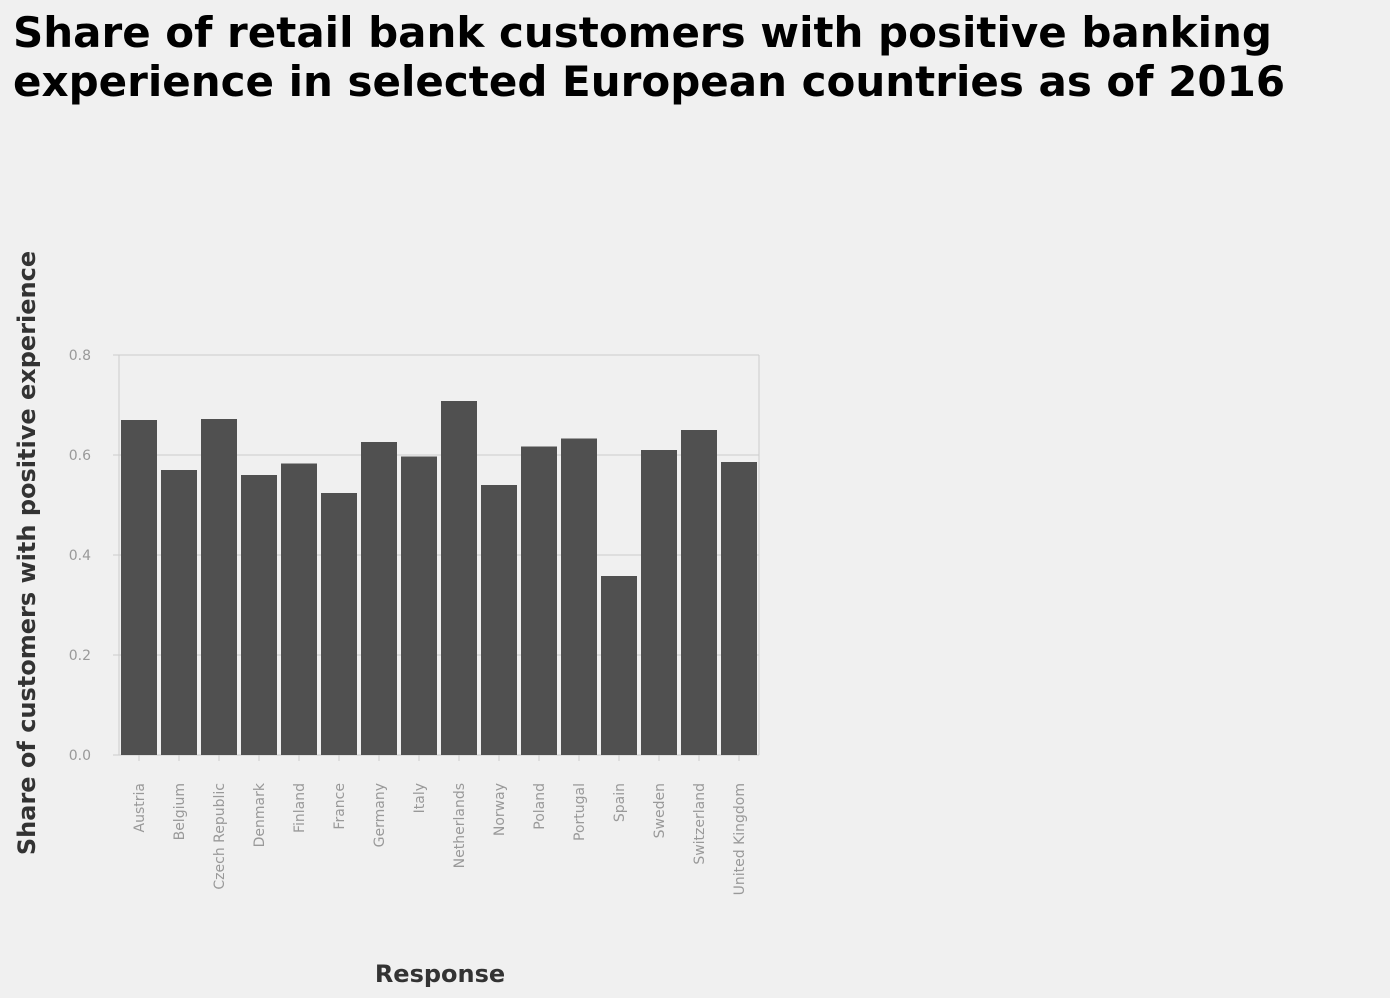 The width and height of the screenshot is (1390, 998). Describe the element at coordinates (179, 612) in the screenshot. I see `bar-belgium` at that location.